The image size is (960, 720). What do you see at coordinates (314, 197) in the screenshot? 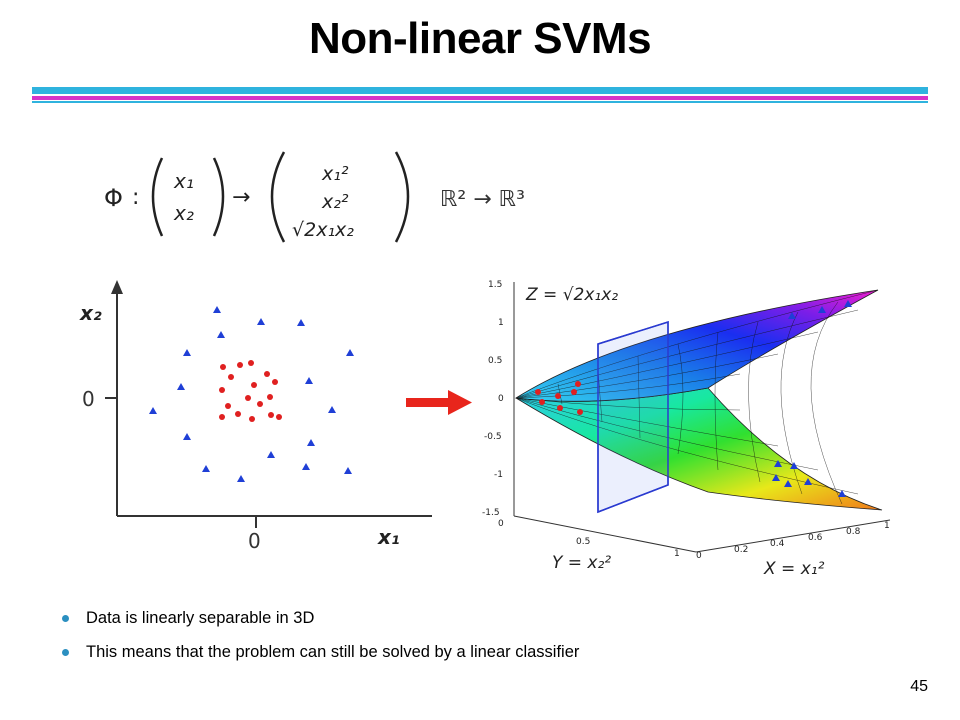
I see `mapping-formula: Φ : x₁ x₂ → x₁² x₂² √2x₁x₂ ℝ² → ℝ³` at bounding box center [314, 197].